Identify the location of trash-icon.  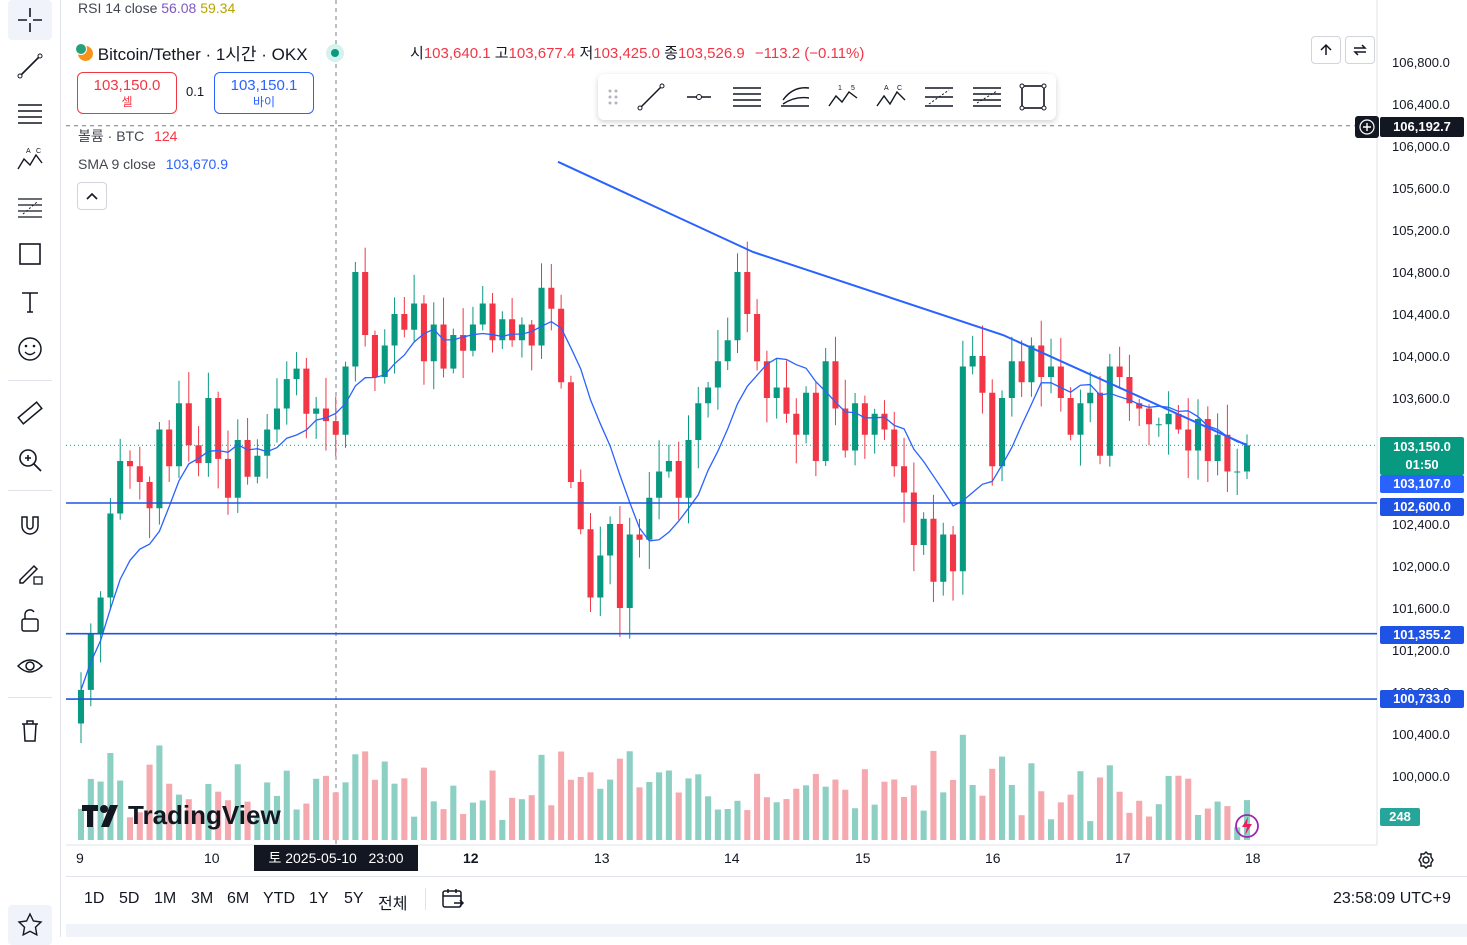
(30, 730).